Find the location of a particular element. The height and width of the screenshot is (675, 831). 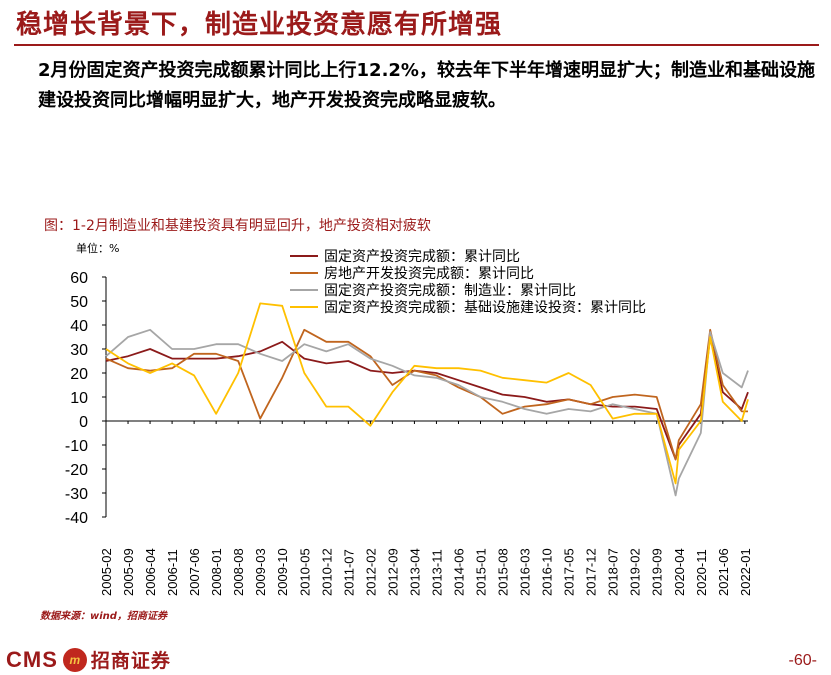

logo-company-name: 招商证券 is located at coordinates (130, 661).